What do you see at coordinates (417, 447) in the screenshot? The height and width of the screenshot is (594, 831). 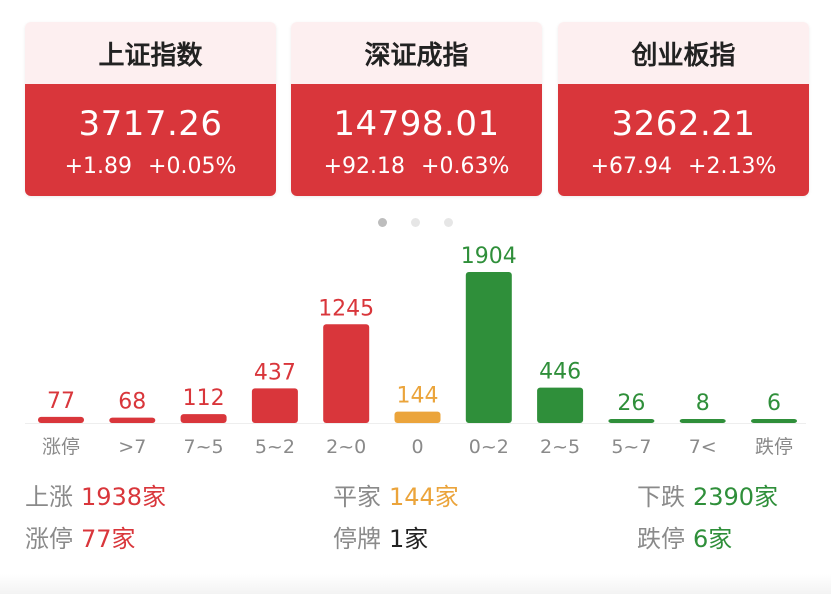 I see `category-label: 0` at bounding box center [417, 447].